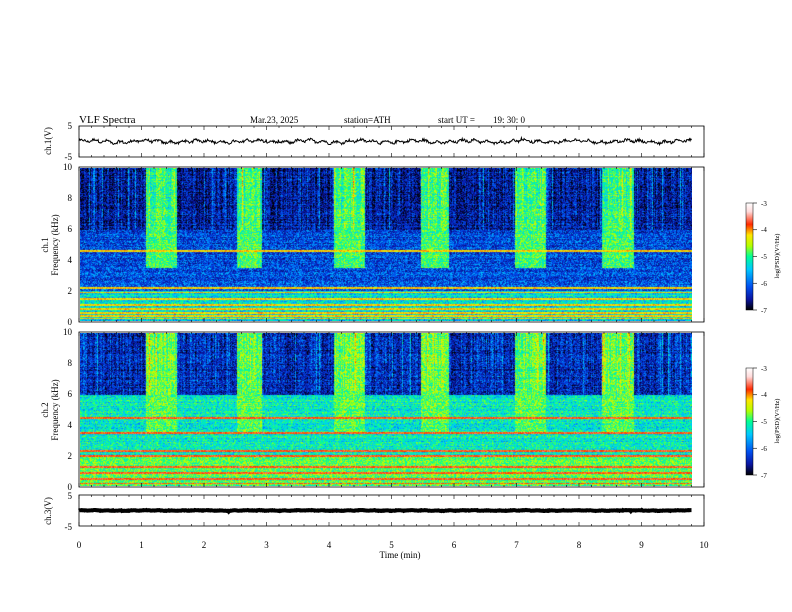  Describe the element at coordinates (69, 527) in the screenshot. I see `ch3-ytick-bottom: -5` at that location.